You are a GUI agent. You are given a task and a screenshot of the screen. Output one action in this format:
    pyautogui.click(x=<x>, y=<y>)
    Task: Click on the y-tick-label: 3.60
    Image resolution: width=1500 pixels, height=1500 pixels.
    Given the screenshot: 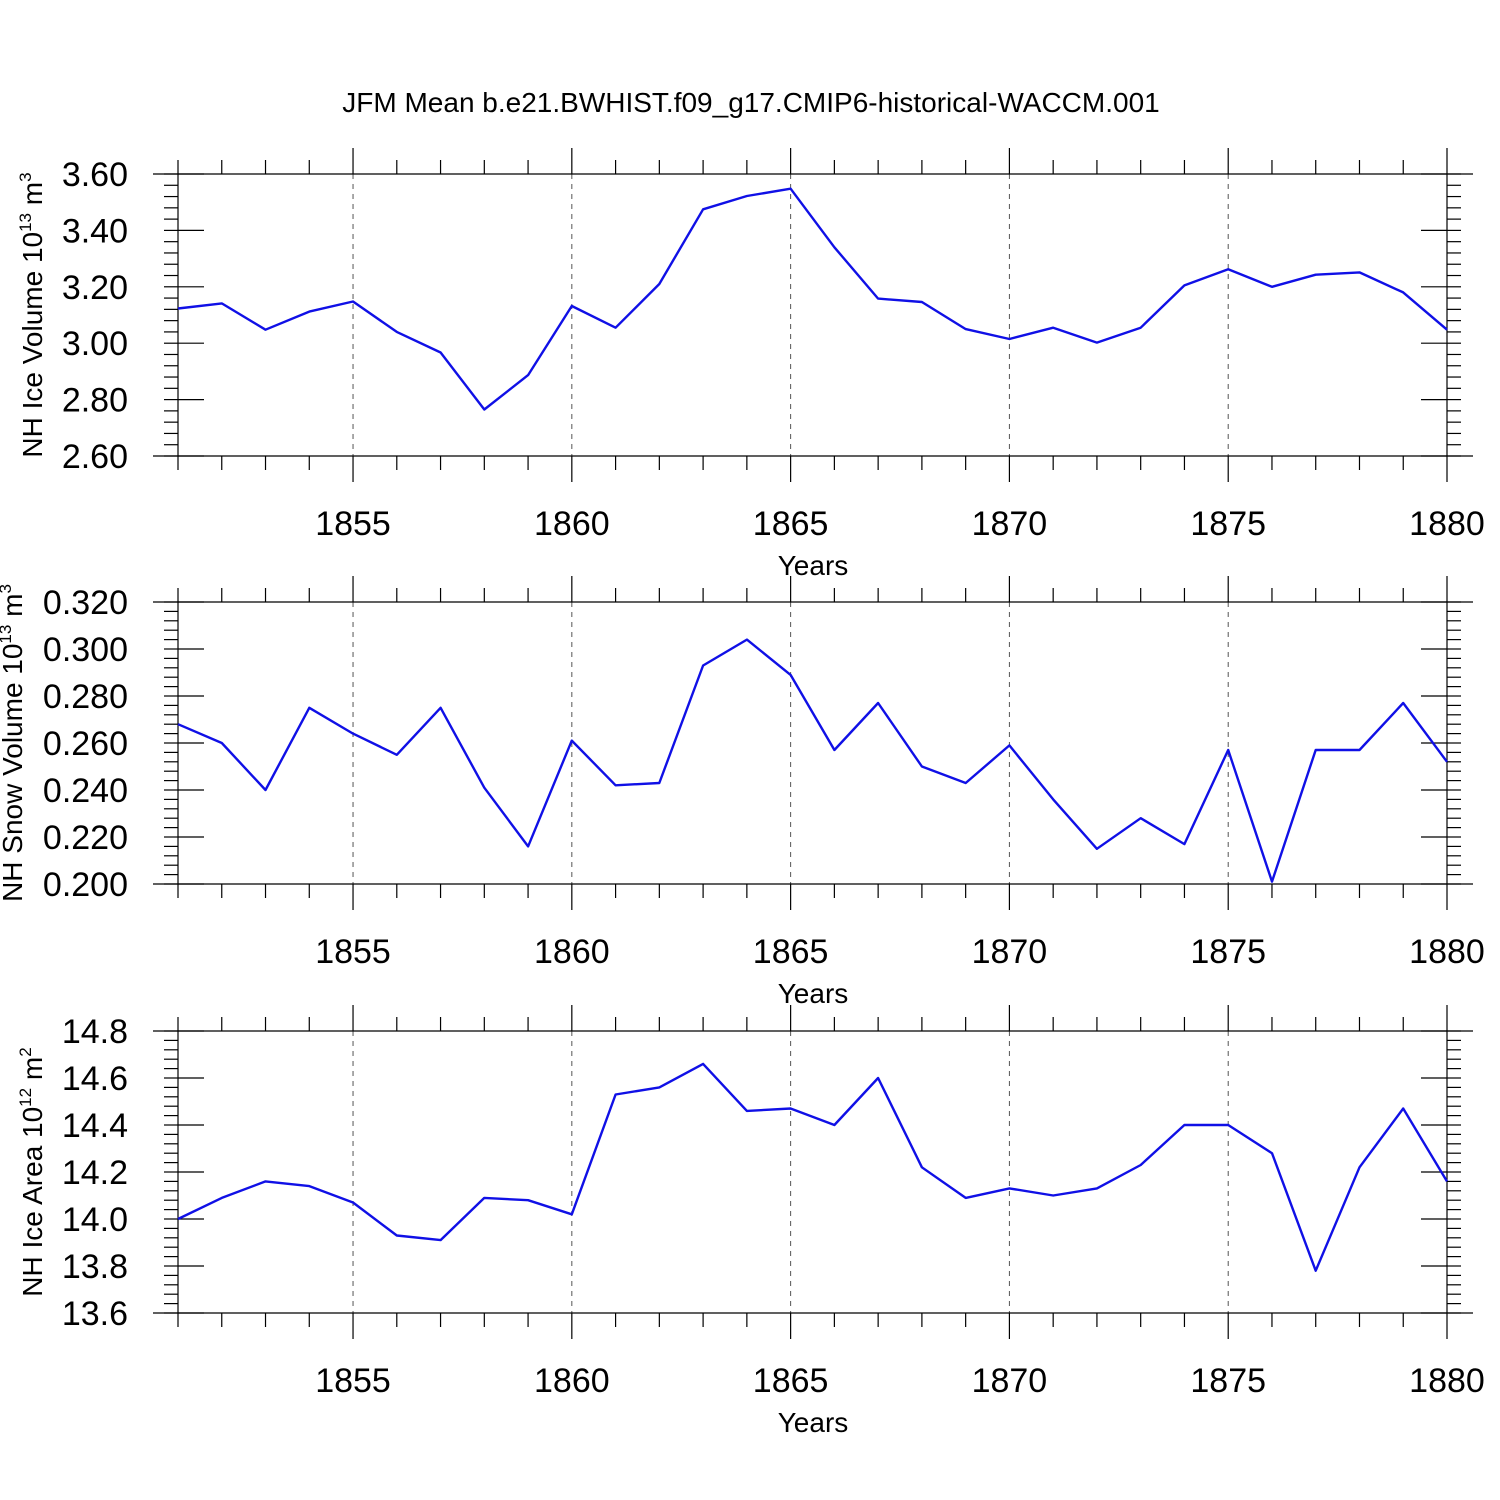 What is the action you would take?
    pyautogui.click(x=95, y=175)
    